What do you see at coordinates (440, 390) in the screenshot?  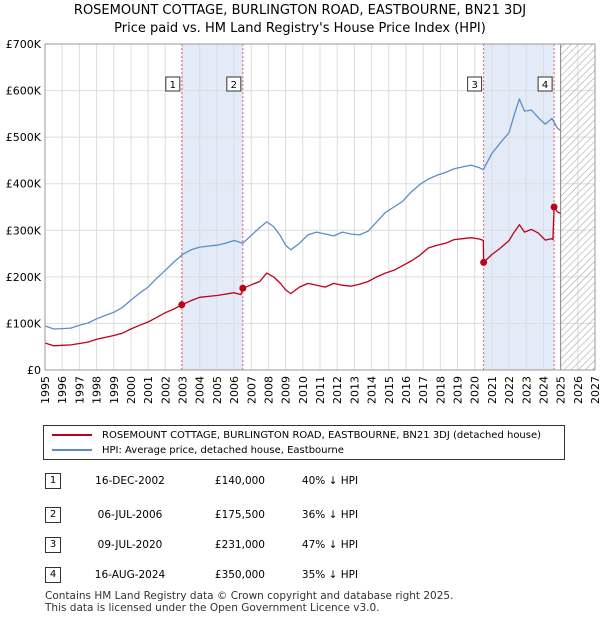 I see `x-tick-label: 2018` at bounding box center [440, 390].